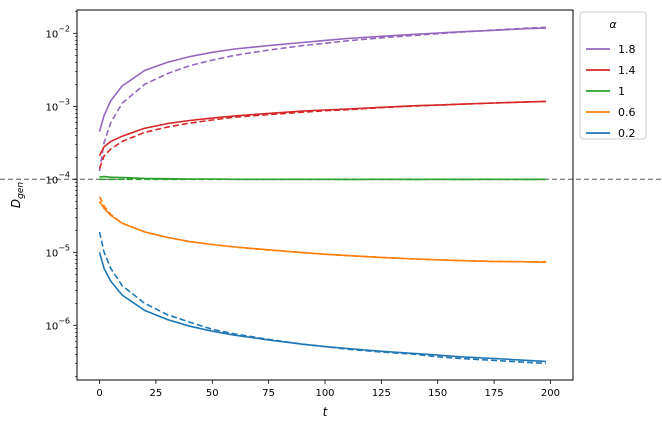 The image size is (662, 432). I want to click on y-axis-label: Dgen, so click(17, 195).